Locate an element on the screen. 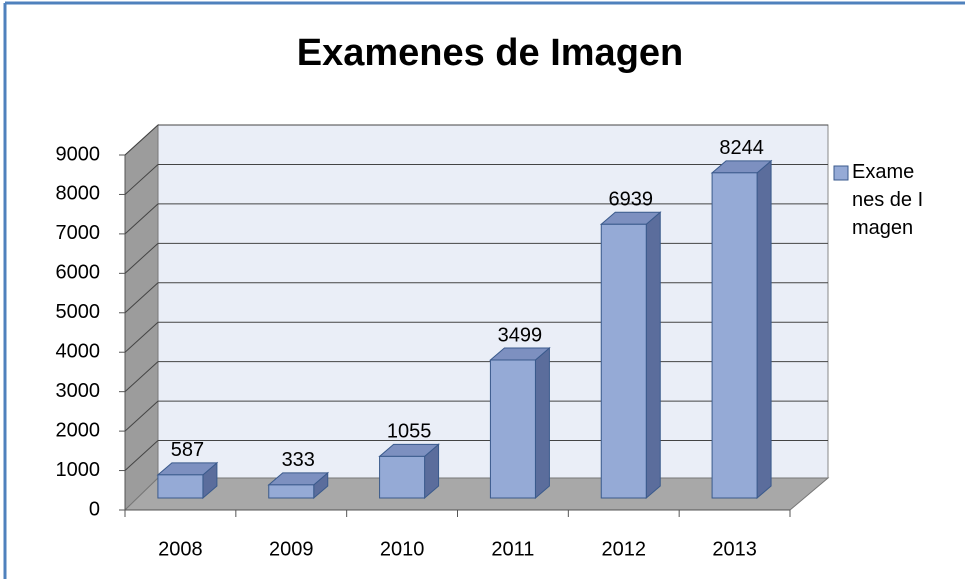  chart-title: Examenes de Imagen is located at coordinates (490, 53).